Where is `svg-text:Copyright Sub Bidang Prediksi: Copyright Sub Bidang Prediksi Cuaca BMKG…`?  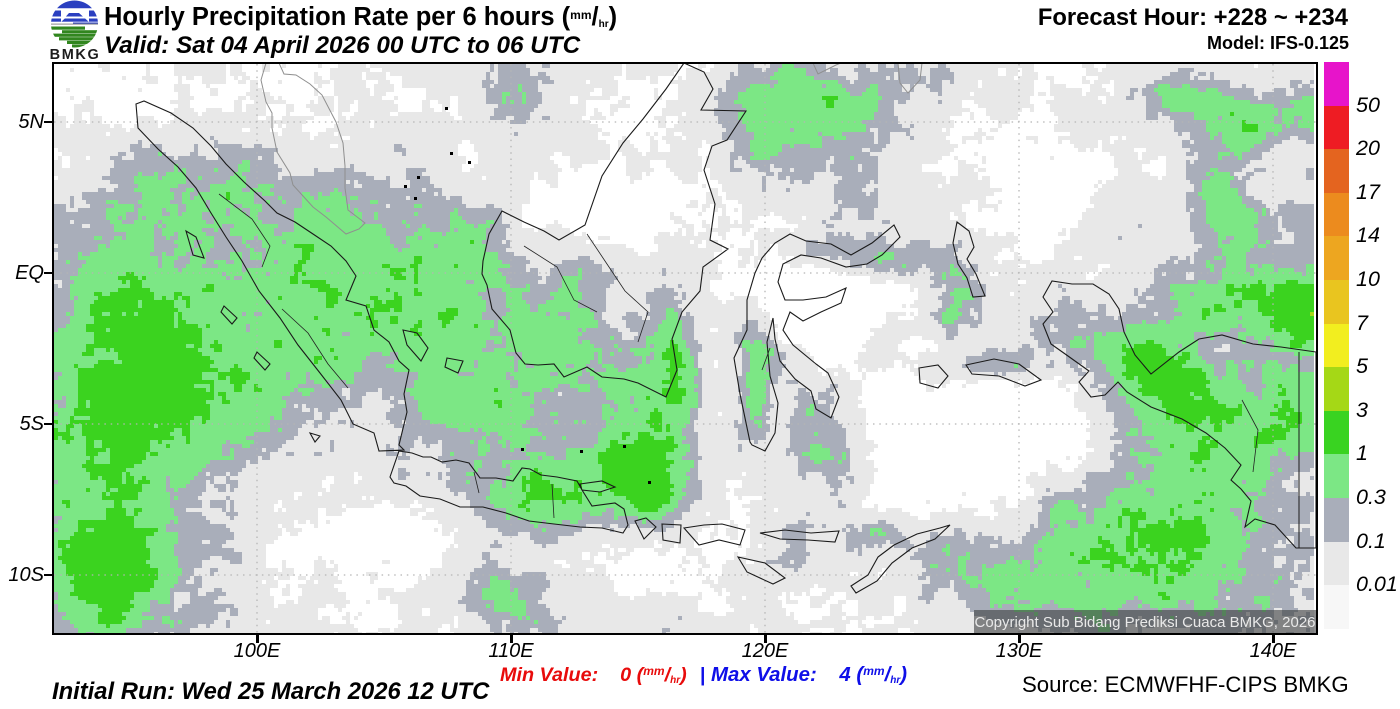 svg-text:Copyright Sub Bidang Prediksi: Copyright Sub Bidang Prediksi Cuaca BMKG… is located at coordinates (1144, 622).